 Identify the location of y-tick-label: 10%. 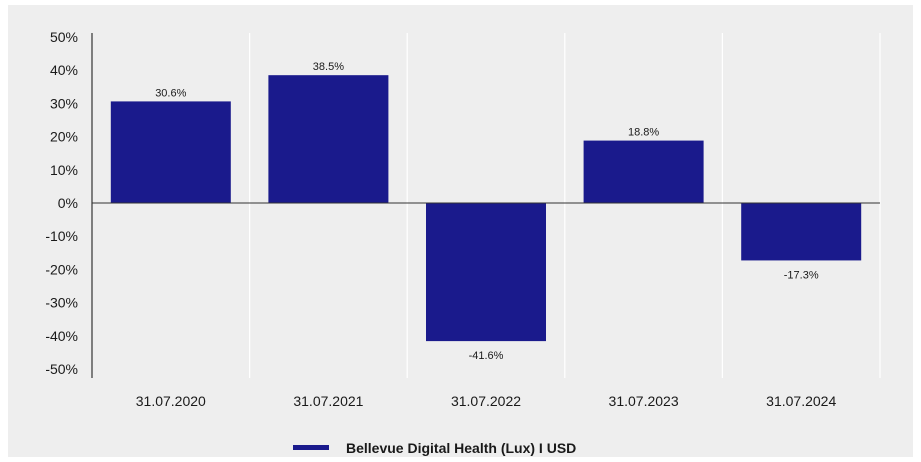
(64, 170).